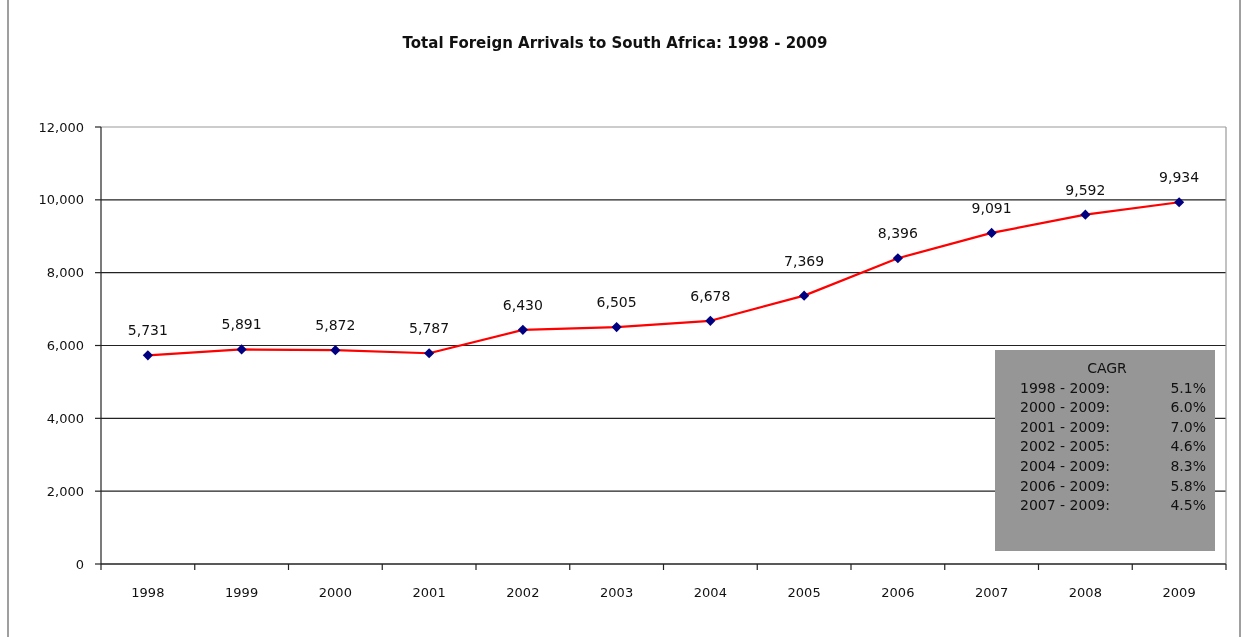 Image resolution: width=1246 pixels, height=637 pixels. What do you see at coordinates (898, 592) in the screenshot?
I see `x-tick-label: 2006` at bounding box center [898, 592].